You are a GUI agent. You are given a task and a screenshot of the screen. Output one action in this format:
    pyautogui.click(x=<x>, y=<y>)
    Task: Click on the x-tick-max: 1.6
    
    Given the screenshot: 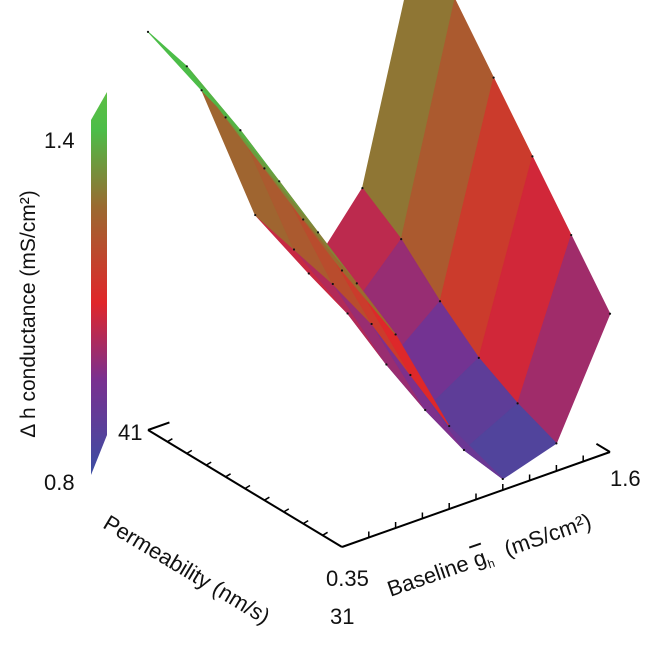 What is the action you would take?
    pyautogui.click(x=625, y=478)
    